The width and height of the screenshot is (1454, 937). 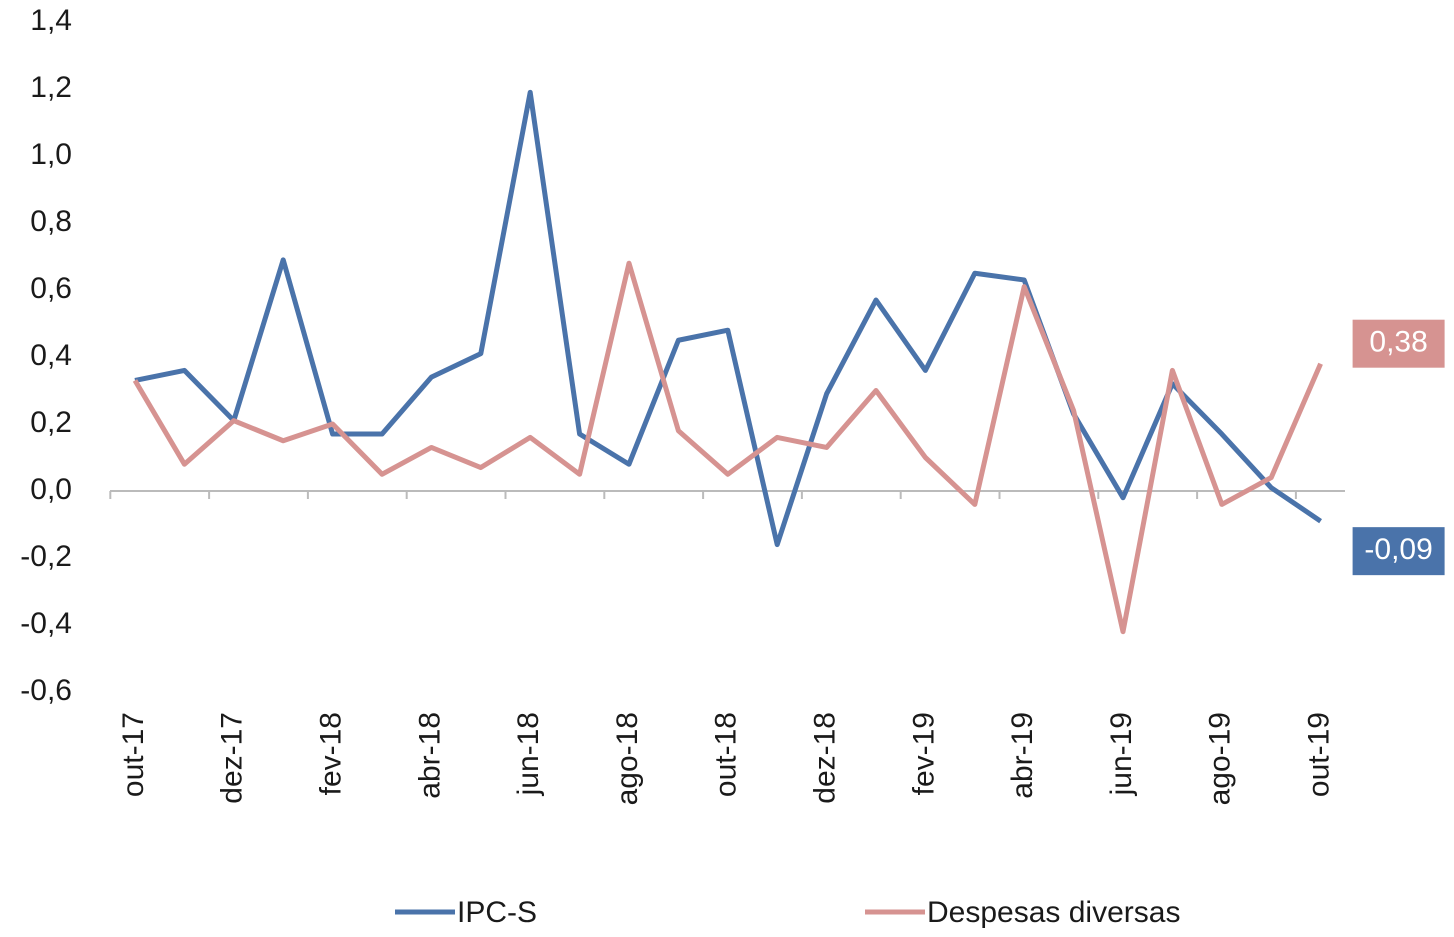 What do you see at coordinates (46, 556) in the screenshot?
I see `y-tick-label: -0,2` at bounding box center [46, 556].